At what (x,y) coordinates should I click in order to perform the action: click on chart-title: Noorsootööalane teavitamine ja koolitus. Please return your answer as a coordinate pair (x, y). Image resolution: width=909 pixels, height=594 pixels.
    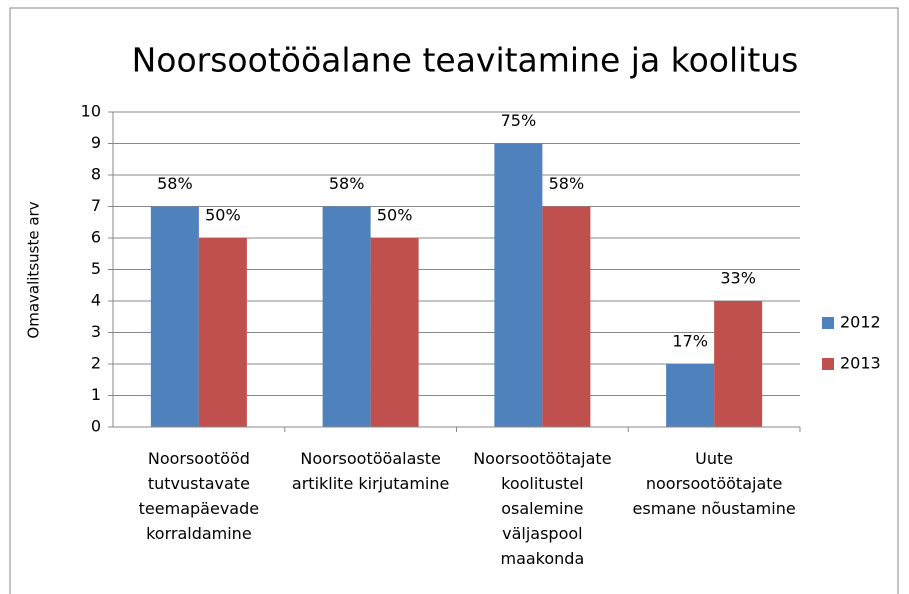
    Looking at the image, I should click on (465, 60).